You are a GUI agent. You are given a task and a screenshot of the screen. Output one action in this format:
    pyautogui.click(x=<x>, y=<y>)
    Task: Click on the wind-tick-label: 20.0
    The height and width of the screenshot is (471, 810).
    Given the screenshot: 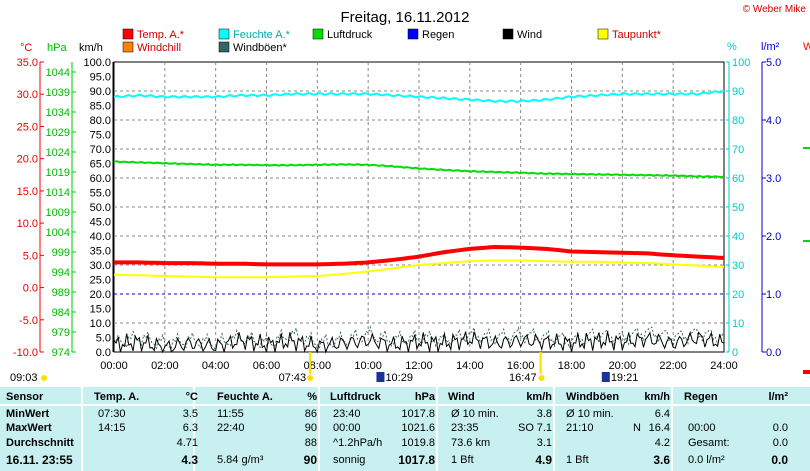 What is the action you would take?
    pyautogui.click(x=100, y=295)
    